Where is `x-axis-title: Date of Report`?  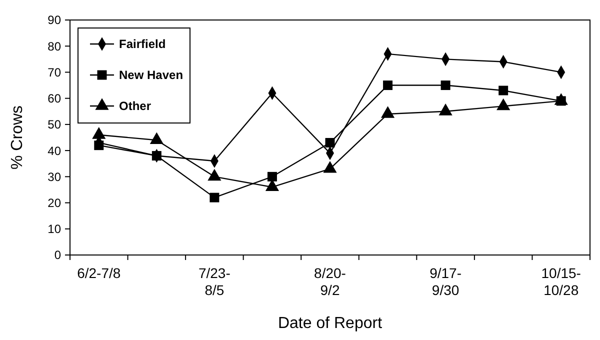 x-axis-title: Date of Report is located at coordinates (330, 323).